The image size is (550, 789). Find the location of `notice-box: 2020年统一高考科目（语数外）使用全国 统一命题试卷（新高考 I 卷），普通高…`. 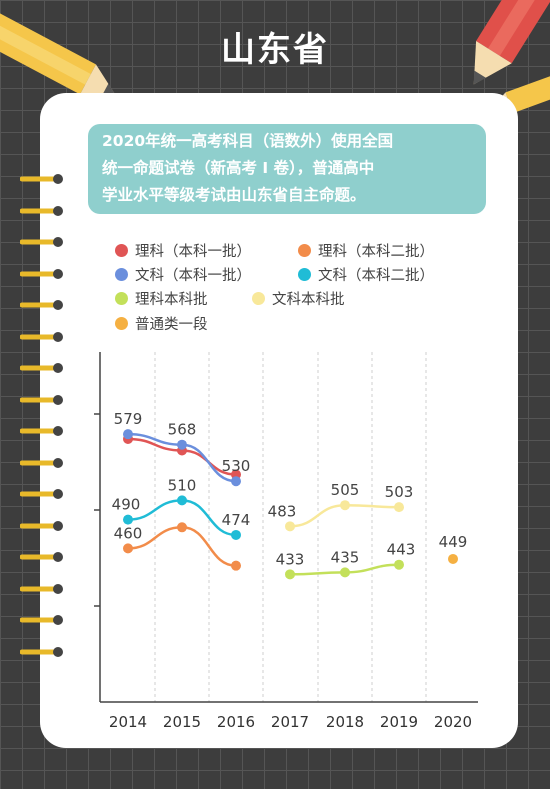

notice-box: 2020年统一高考科目（语数外）使用全国 统一命题试卷（新高考 I 卷），普通高… is located at coordinates (287, 169).